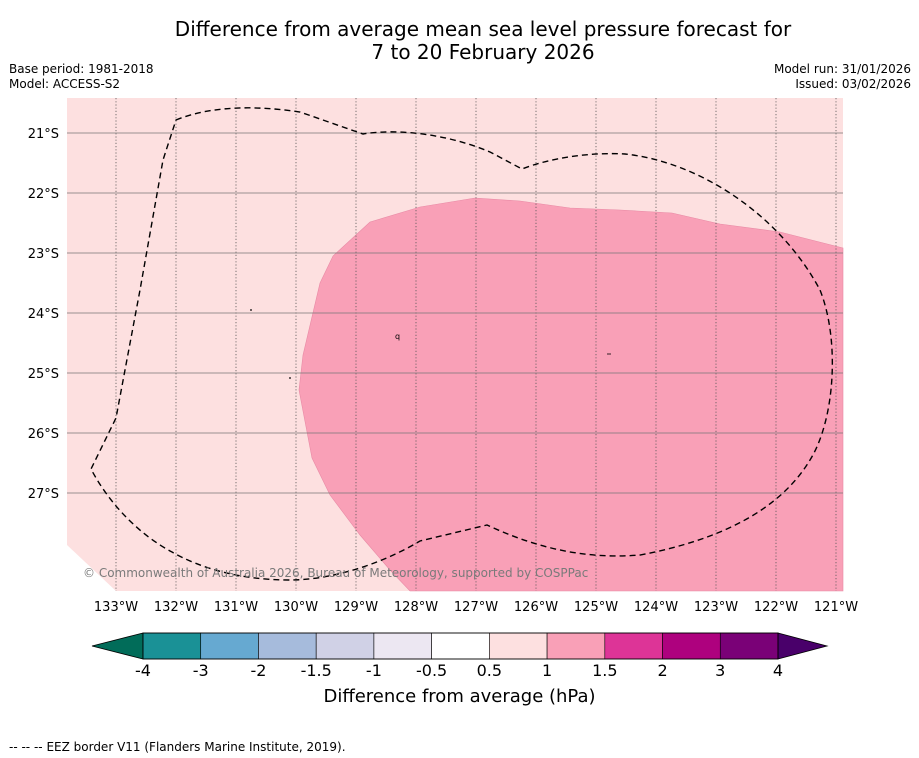 This screenshot has height=758, width=919. What do you see at coordinates (65, 84) in the screenshot?
I see `model-name: Model: ACCESS-S2` at bounding box center [65, 84].